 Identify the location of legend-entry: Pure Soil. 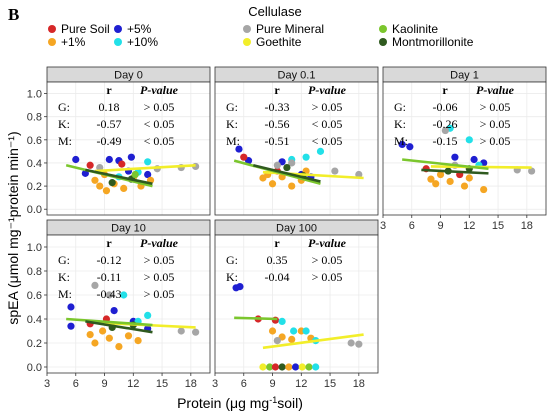
(79, 29).